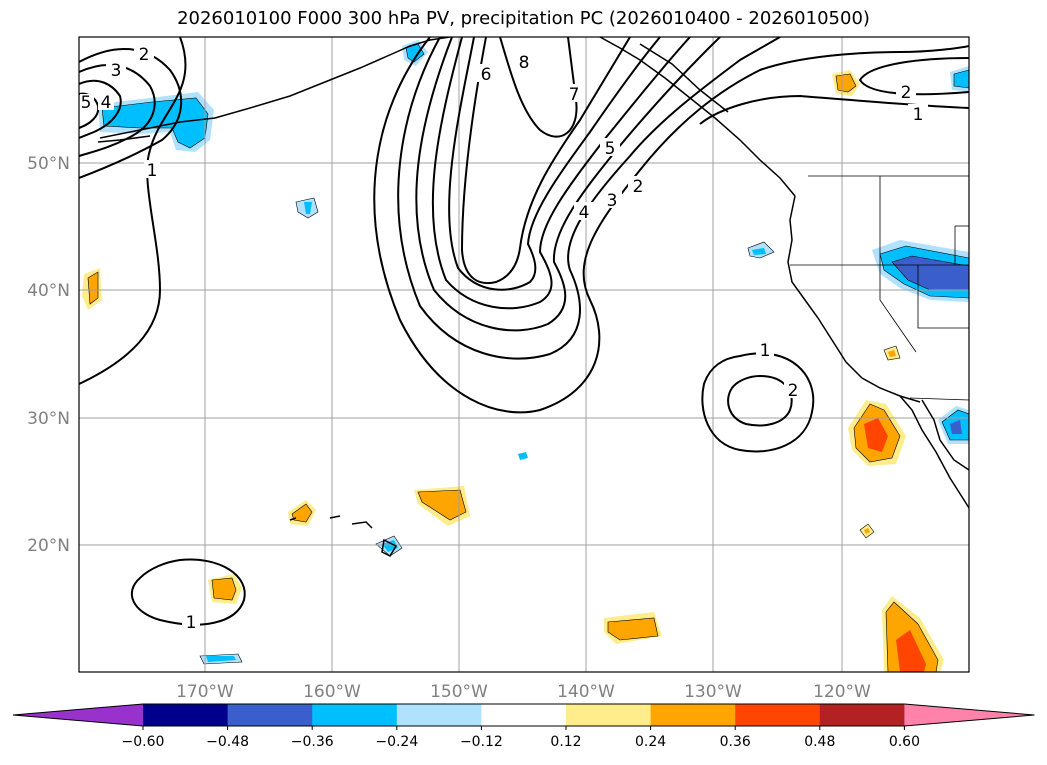 This screenshot has width=1047, height=765. I want to click on colorbar-tick-label: 0.12, so click(565, 742).